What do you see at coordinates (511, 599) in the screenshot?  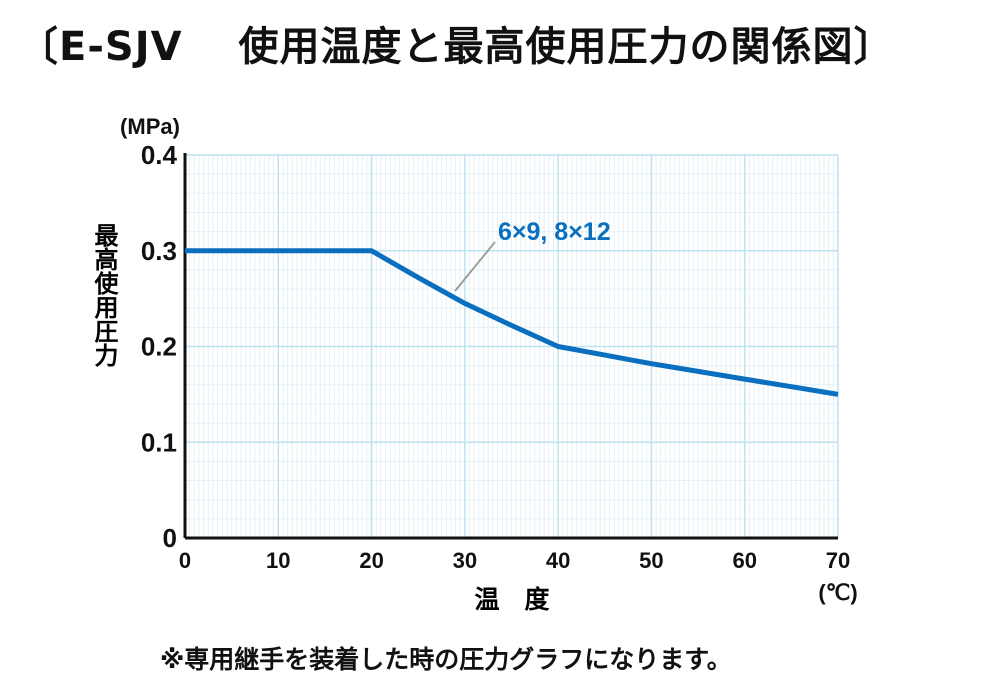 I see `x-axis-label: 温 度` at bounding box center [511, 599].